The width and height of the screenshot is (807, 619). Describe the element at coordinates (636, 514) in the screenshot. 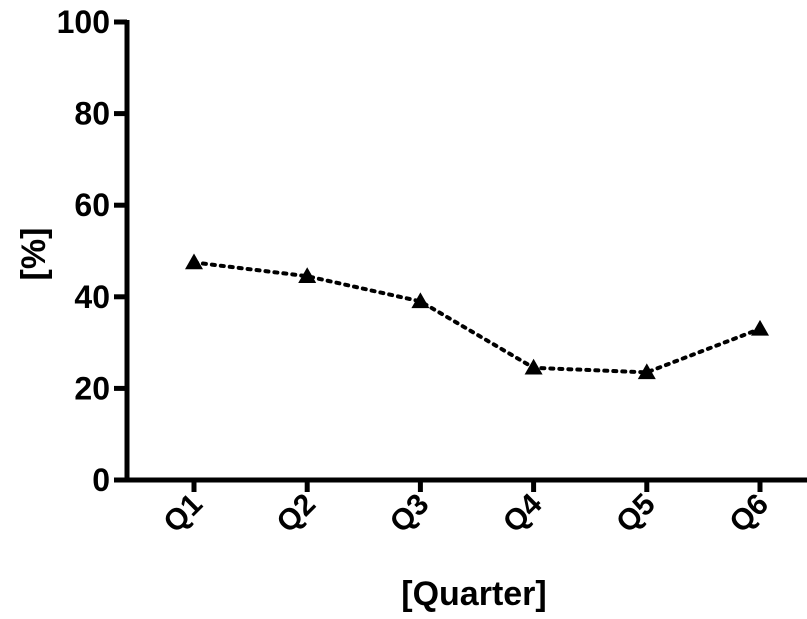

I see `x-tick-label: Q5` at that location.